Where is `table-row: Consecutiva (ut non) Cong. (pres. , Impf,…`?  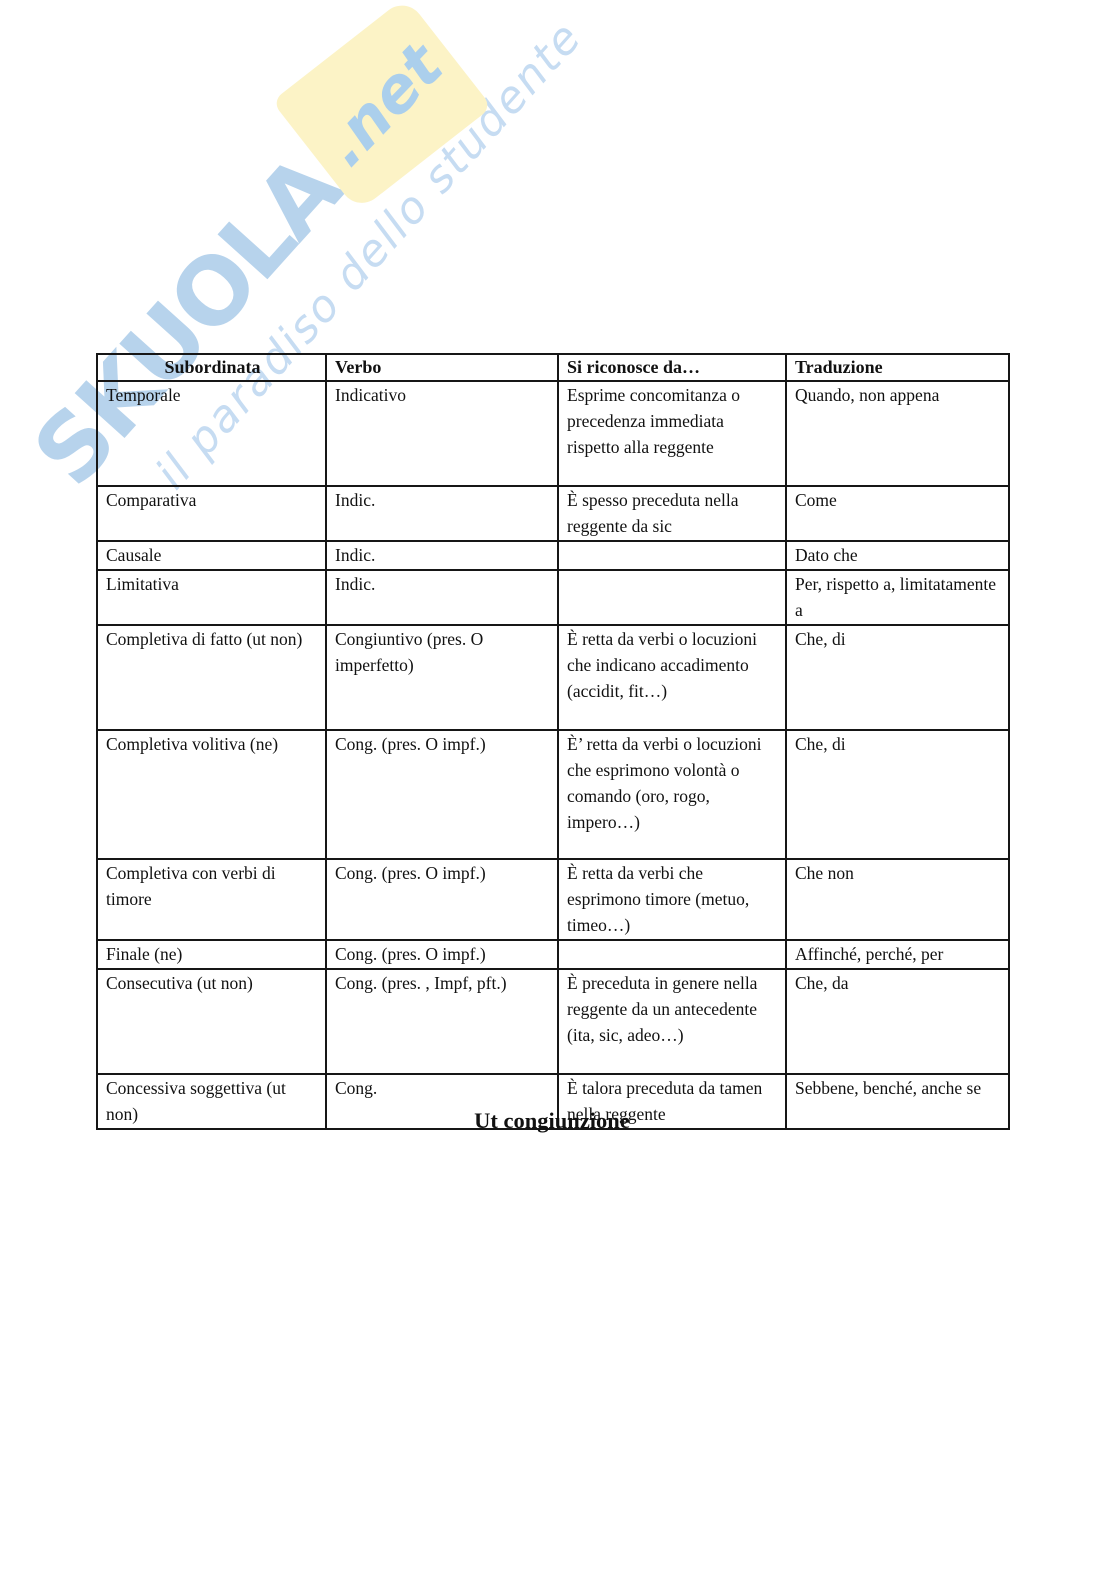 table-row: Consecutiva (ut non) Cong. (pres. , Impf,… is located at coordinates (553, 1021).